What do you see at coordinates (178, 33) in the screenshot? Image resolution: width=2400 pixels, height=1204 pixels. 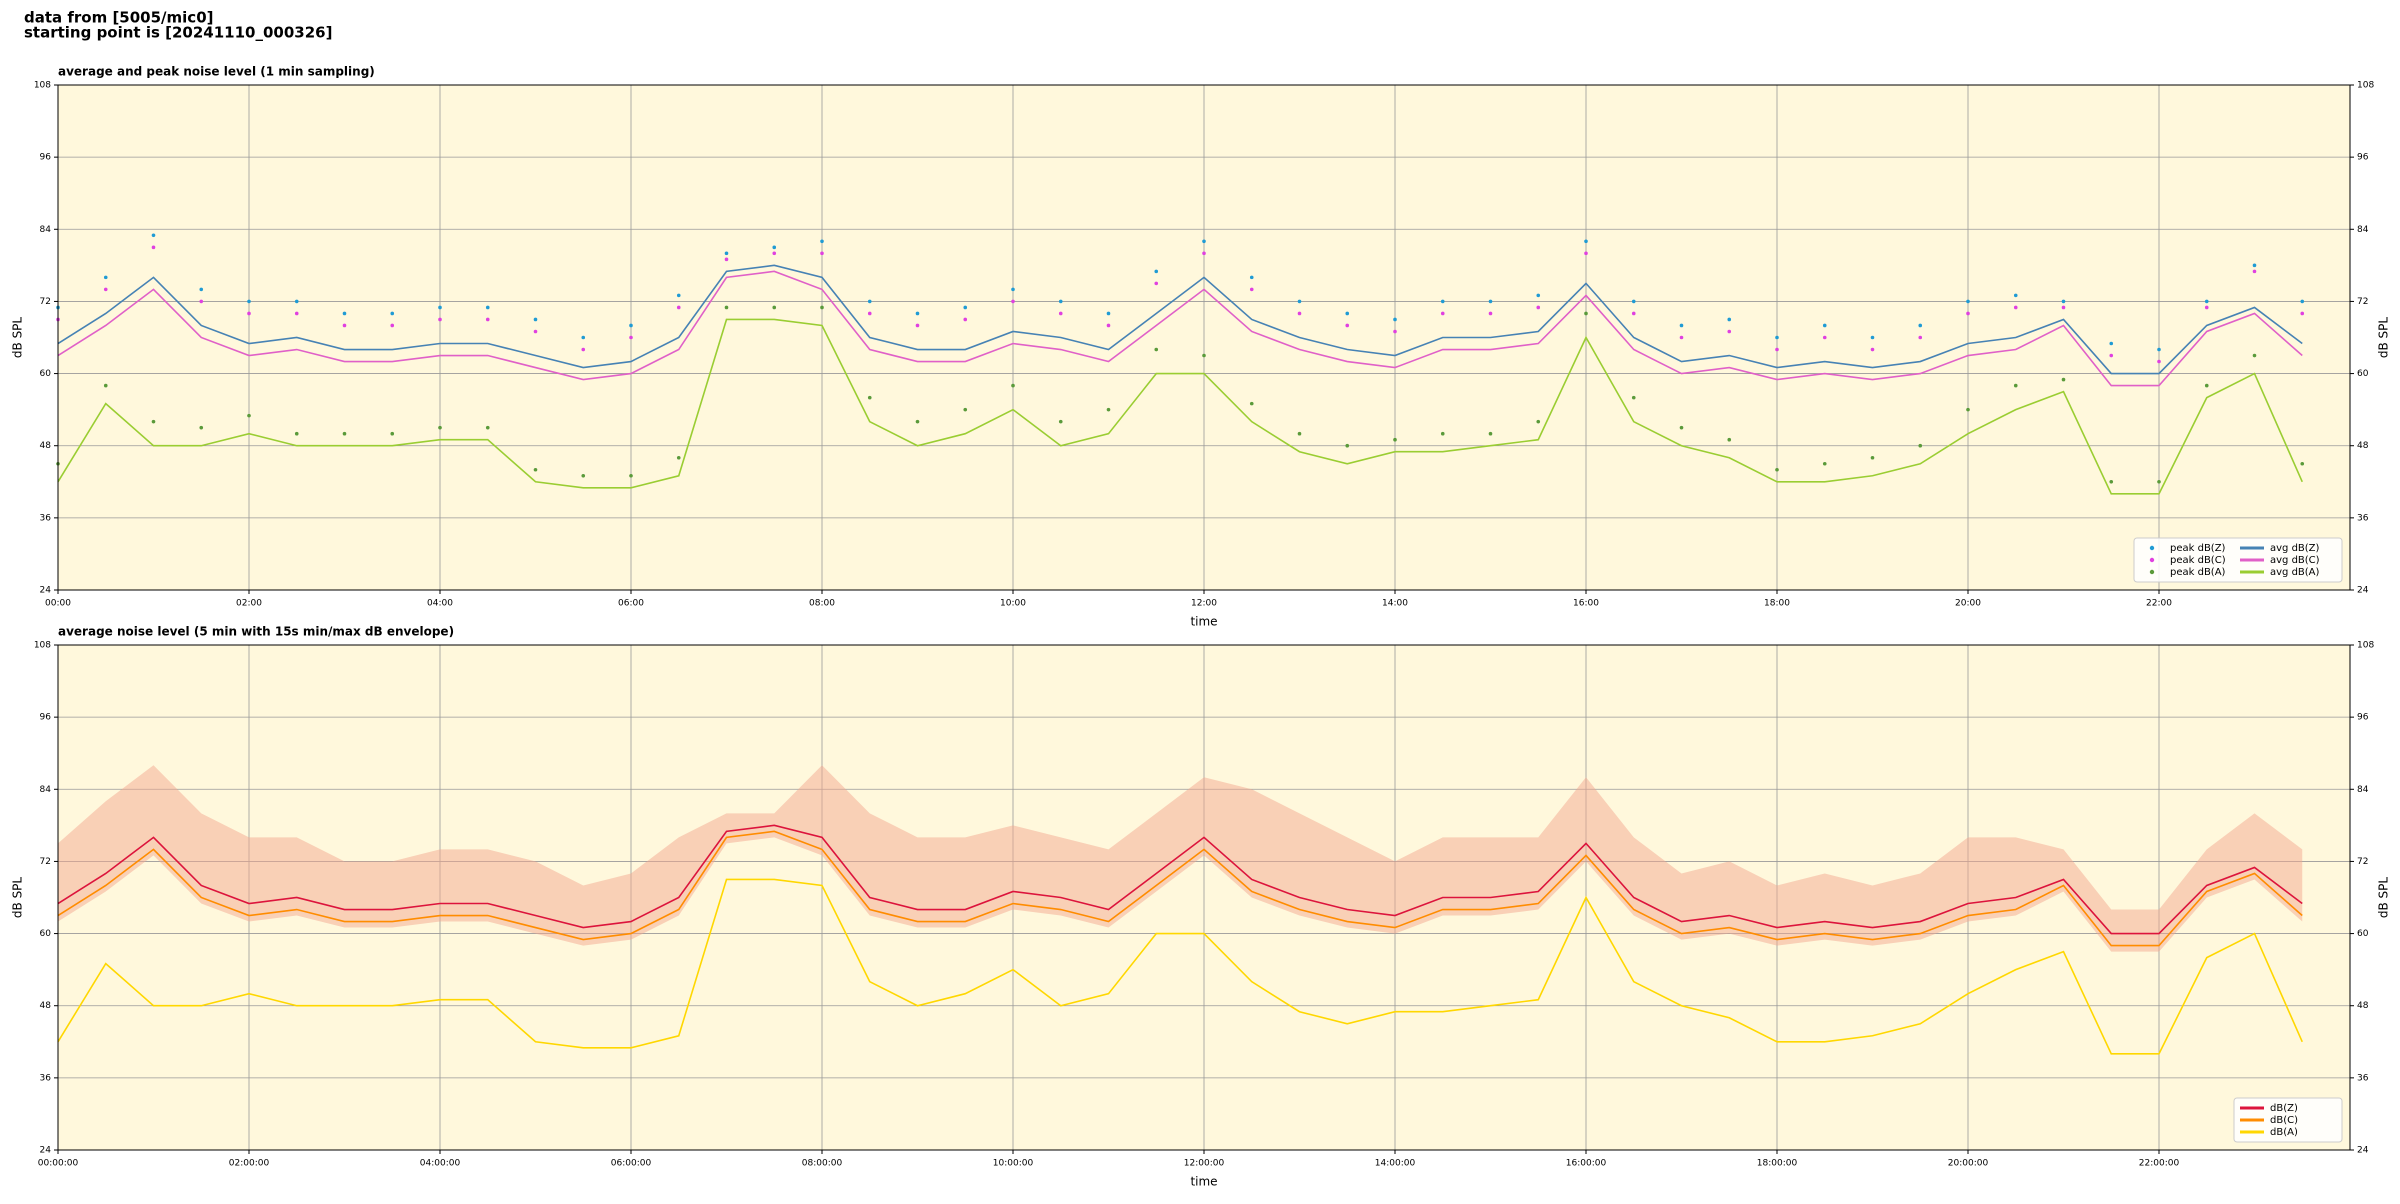 I see `header-line: starting point is [20241110_000326]` at bounding box center [178, 33].